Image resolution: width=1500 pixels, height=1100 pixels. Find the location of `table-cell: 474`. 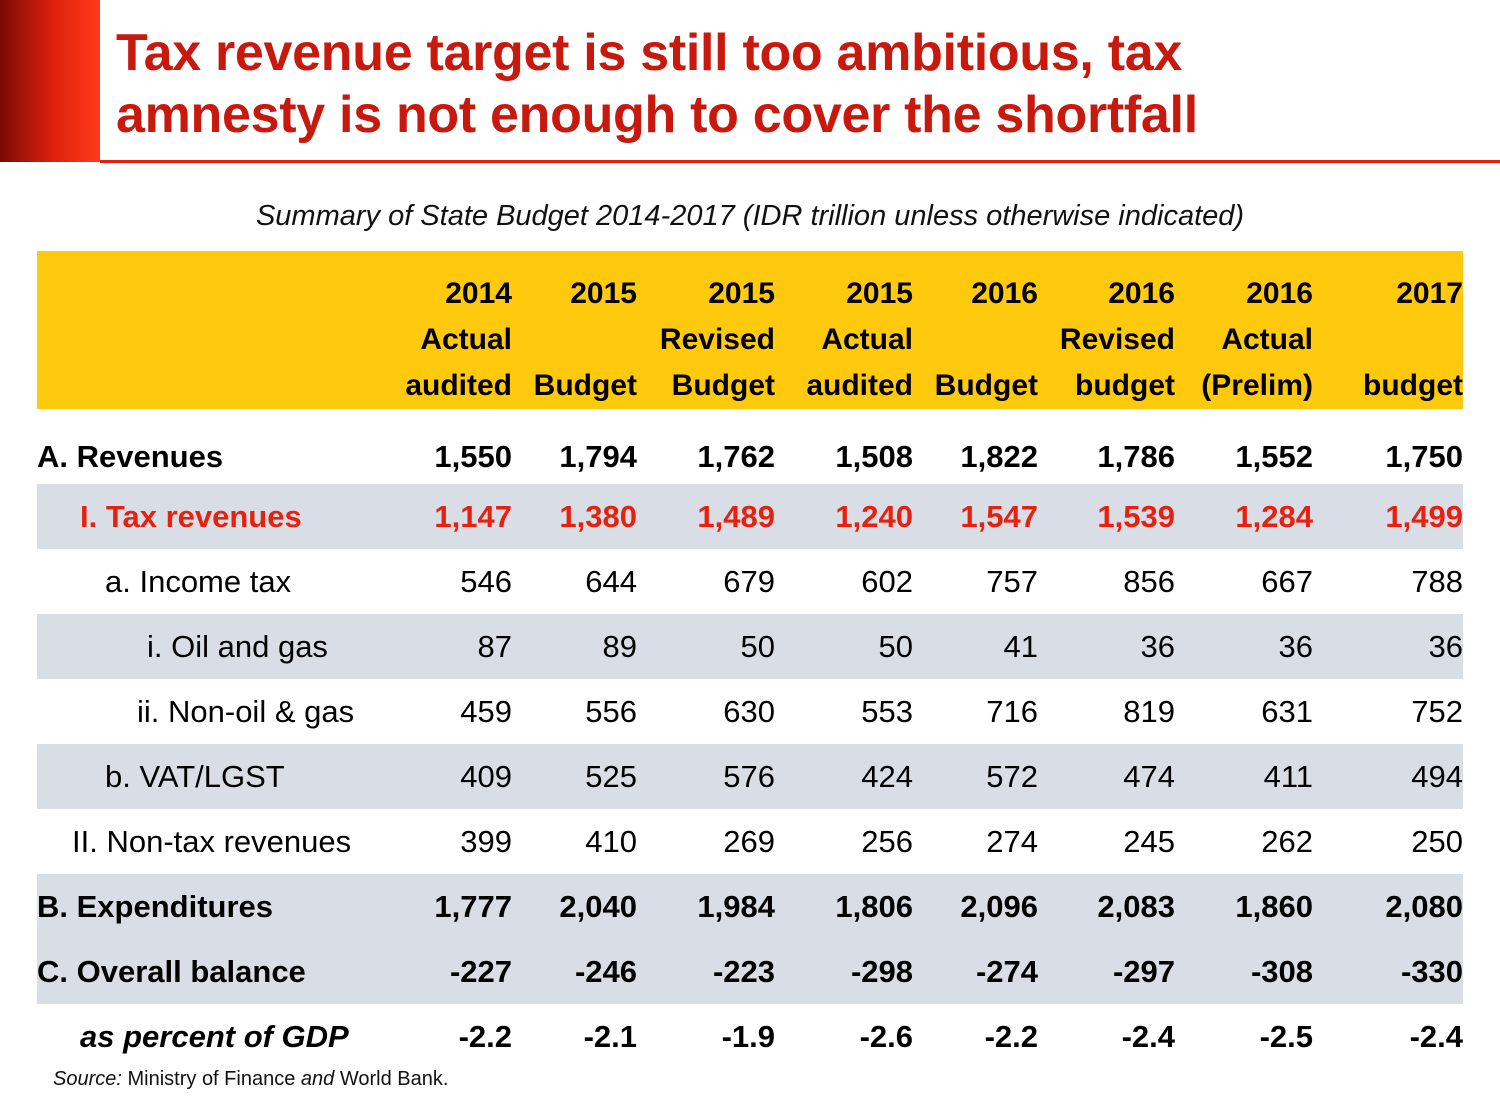

table-cell: 474 is located at coordinates (1149, 776).